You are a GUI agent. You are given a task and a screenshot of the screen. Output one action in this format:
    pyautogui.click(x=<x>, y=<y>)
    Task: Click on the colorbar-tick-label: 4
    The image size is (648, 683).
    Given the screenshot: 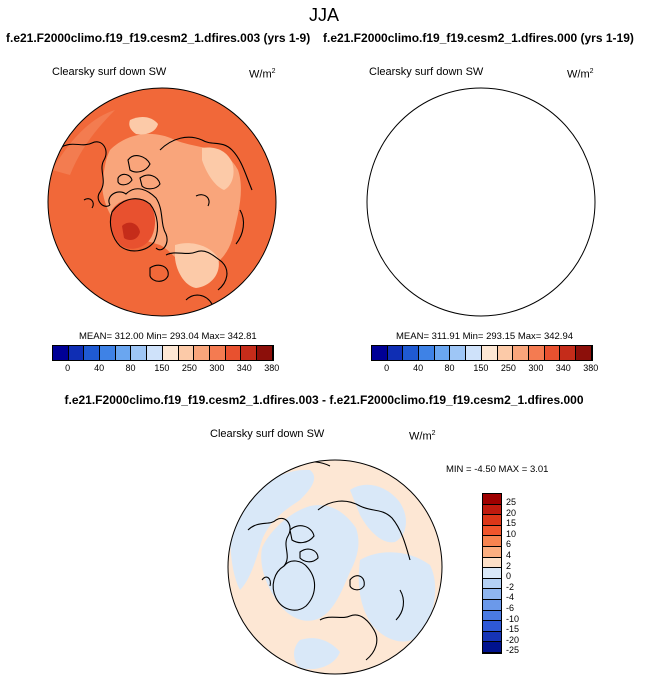 What is the action you would take?
    pyautogui.click(x=509, y=555)
    